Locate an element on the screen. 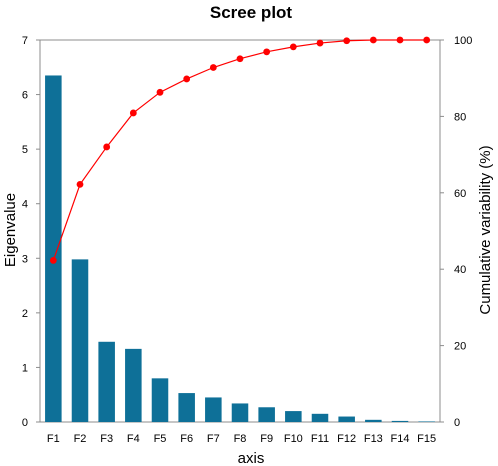 This screenshot has height=466, width=498. x-tick-label-F11: F11 is located at coordinates (320, 439).